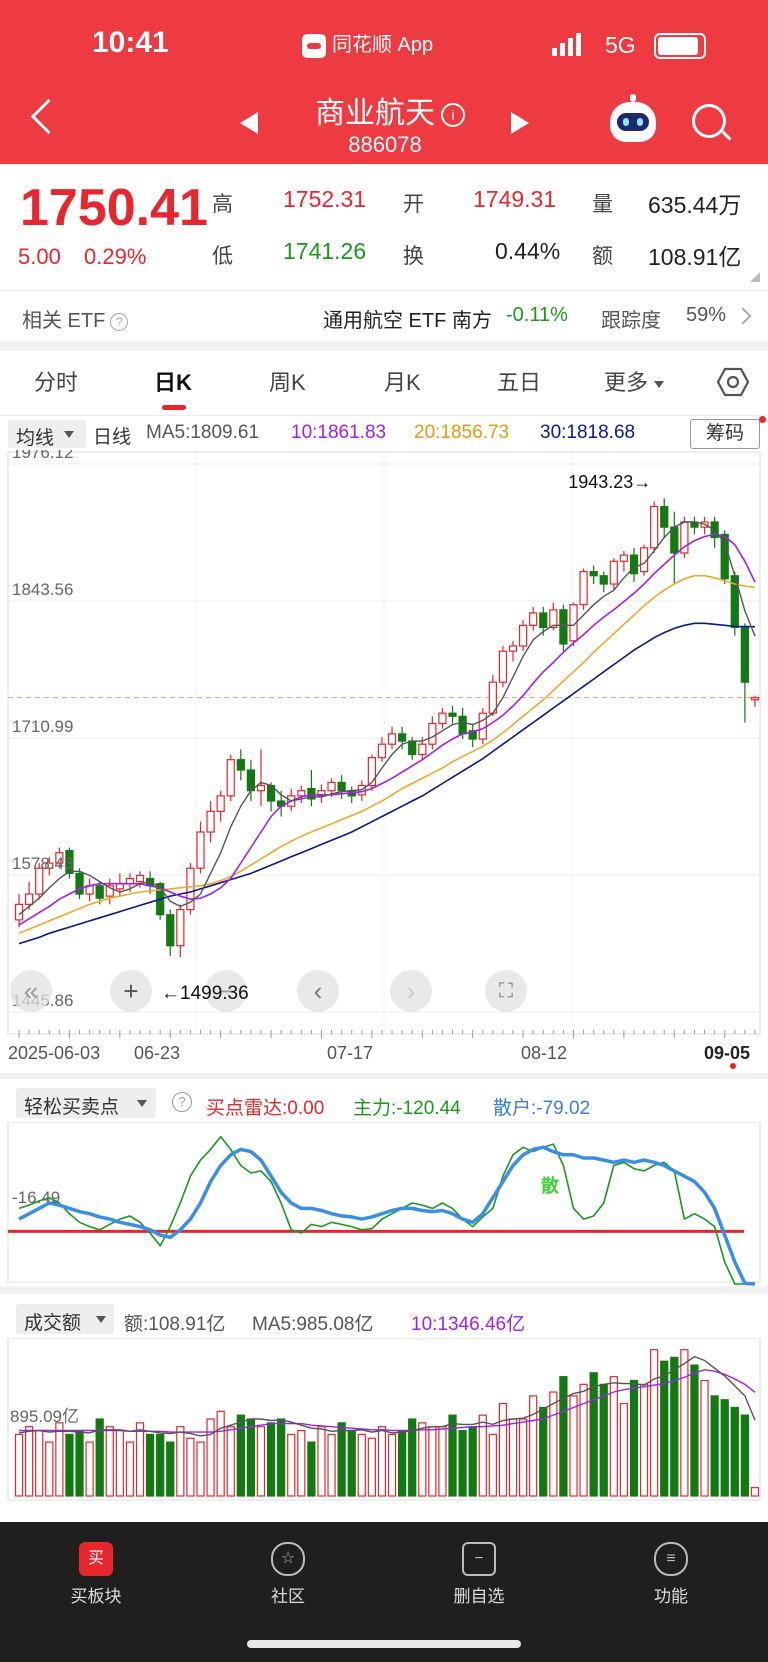  I want to click on section-gap, so click(384, 346).